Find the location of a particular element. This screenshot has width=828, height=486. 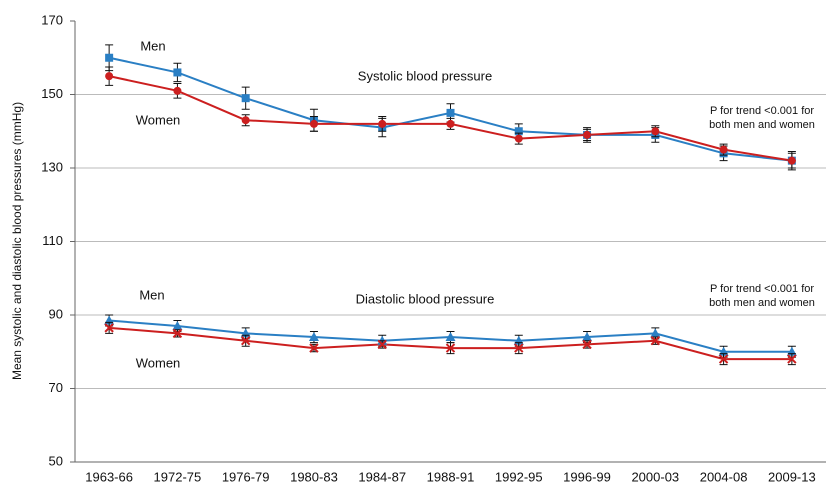

x-tick-label: 1984-87 is located at coordinates (382, 476).